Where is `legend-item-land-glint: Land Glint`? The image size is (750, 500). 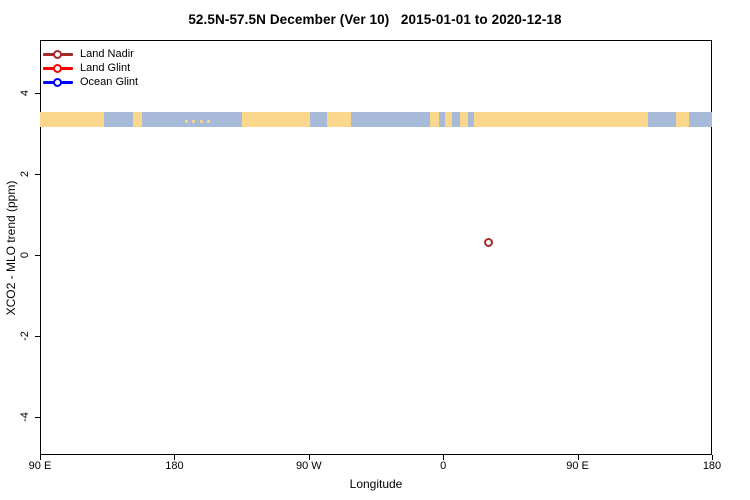
legend-item-land-glint: Land Glint is located at coordinates (90, 68).